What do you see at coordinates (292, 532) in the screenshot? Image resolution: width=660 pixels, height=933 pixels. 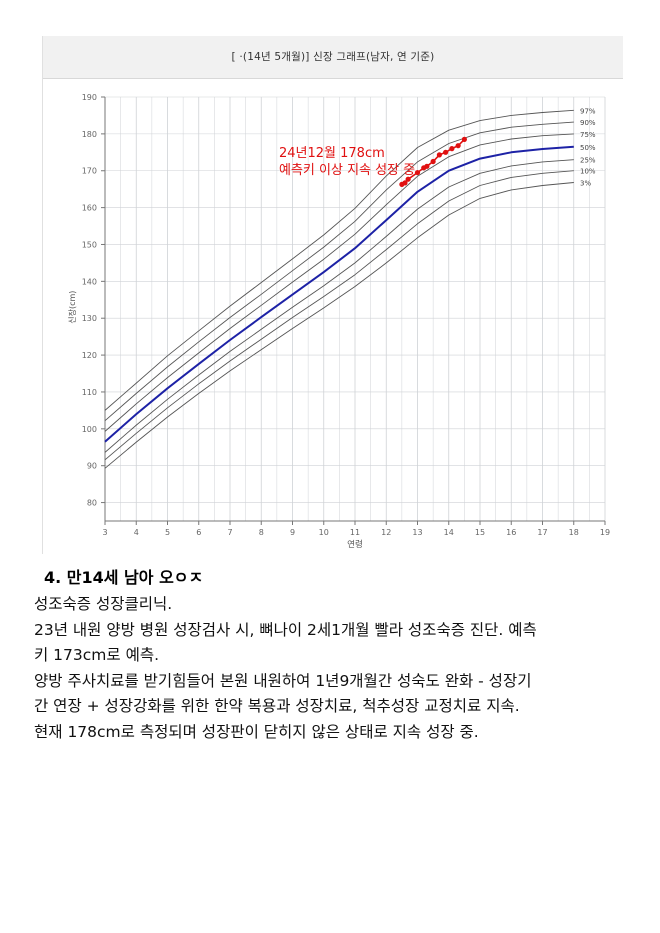 I see `x-tick-label: 9` at bounding box center [292, 532].